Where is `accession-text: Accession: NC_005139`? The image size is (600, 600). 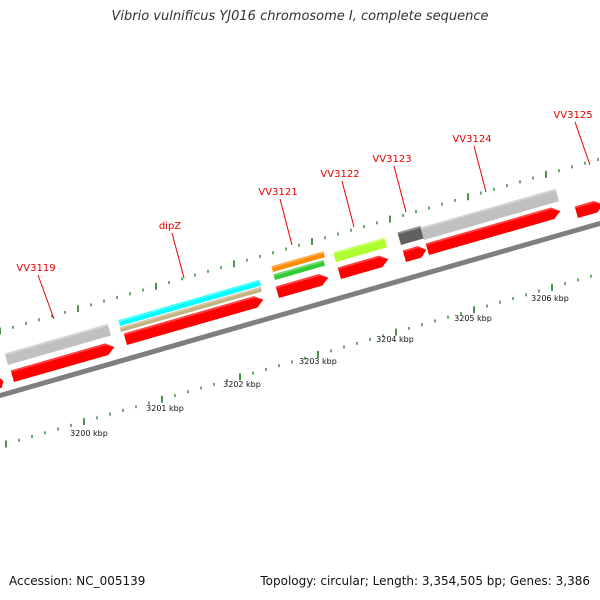 accession-text: Accession: NC_005139 is located at coordinates (77, 581).